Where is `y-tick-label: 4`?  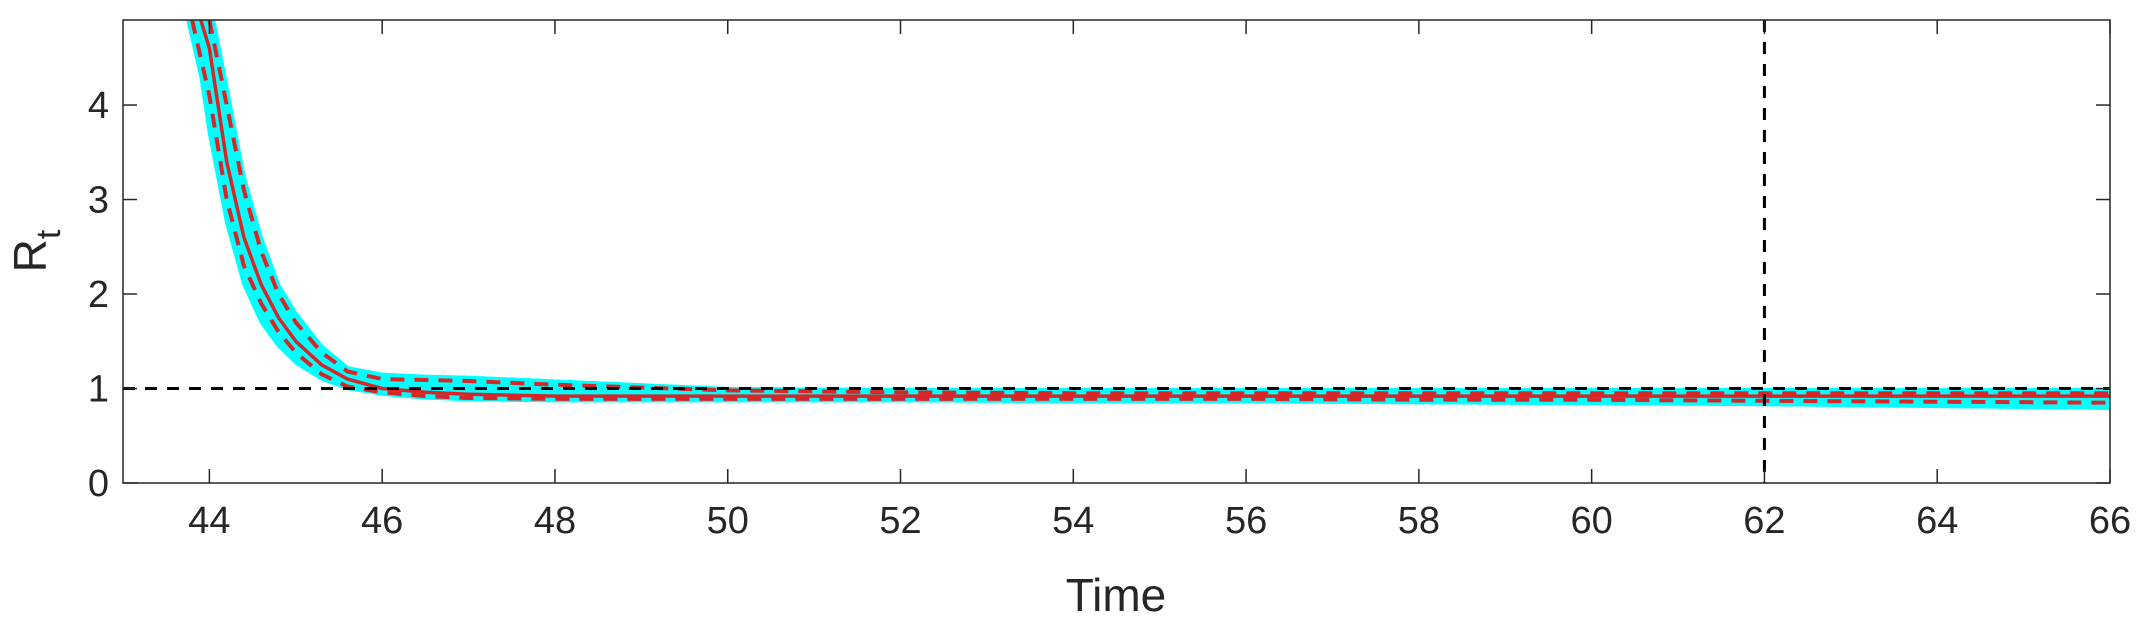
y-tick-label: 4 is located at coordinates (98, 106).